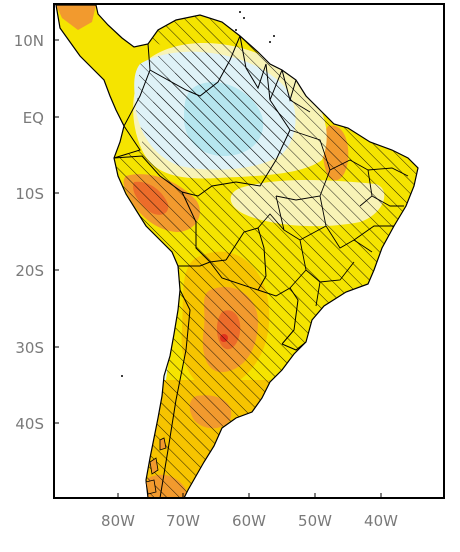 The width and height of the screenshot is (460, 552). Describe the element at coordinates (29, 232) in the screenshot. I see `latitude-labels: 10N EQ 10S 20S 30S 40S` at that location.